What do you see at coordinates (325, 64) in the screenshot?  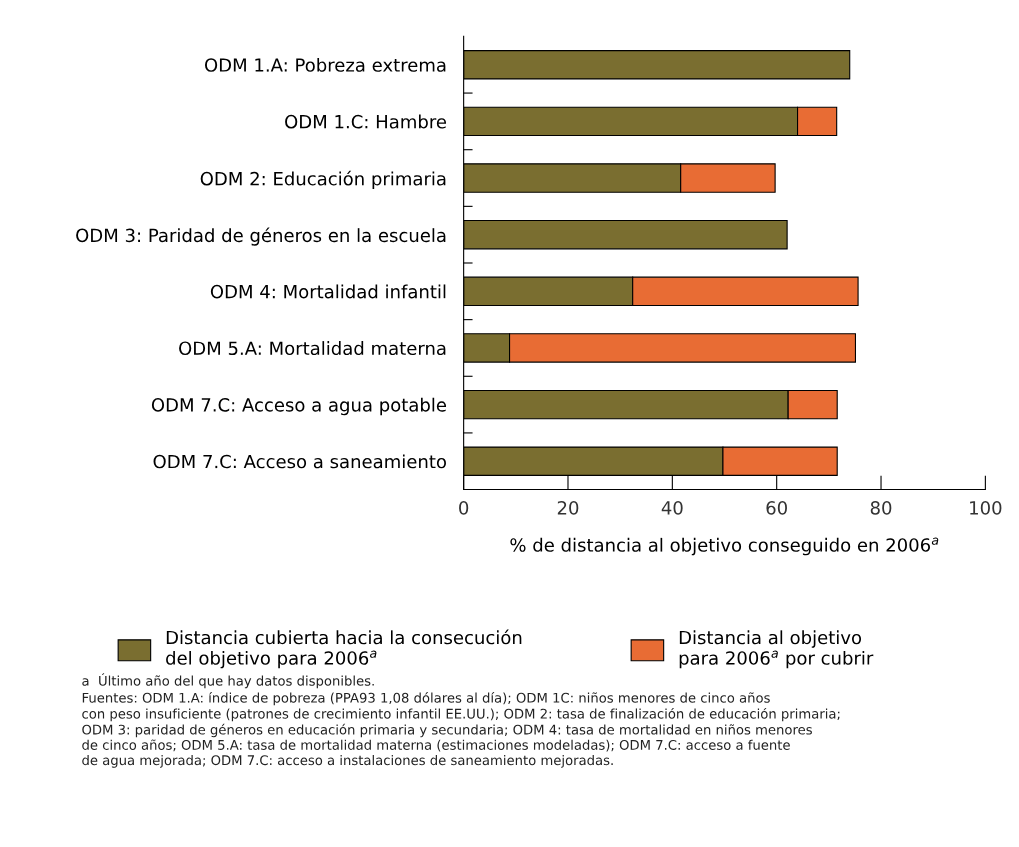 I see `y-tick-label: ODM 1.A: Pobreza extrema` at bounding box center [325, 64].